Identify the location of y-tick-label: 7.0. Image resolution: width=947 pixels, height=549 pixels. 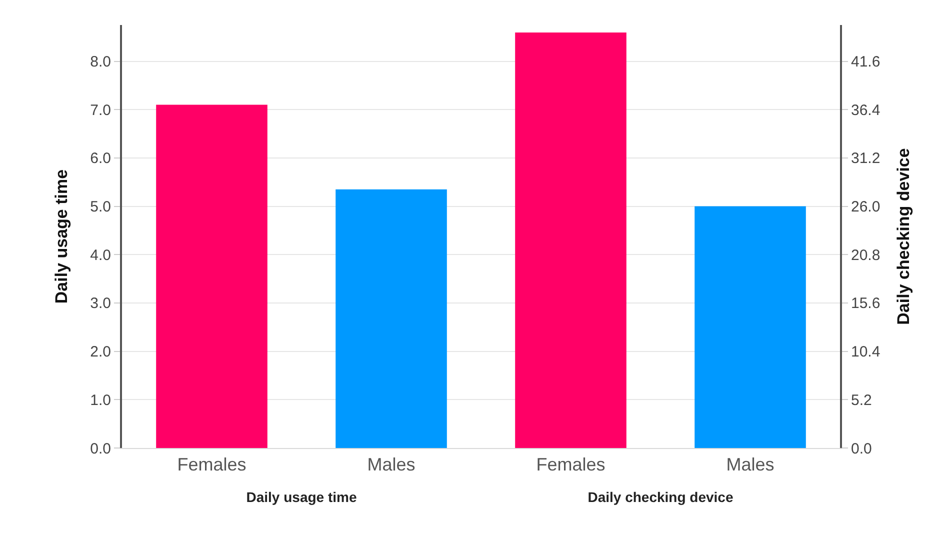
(100, 110).